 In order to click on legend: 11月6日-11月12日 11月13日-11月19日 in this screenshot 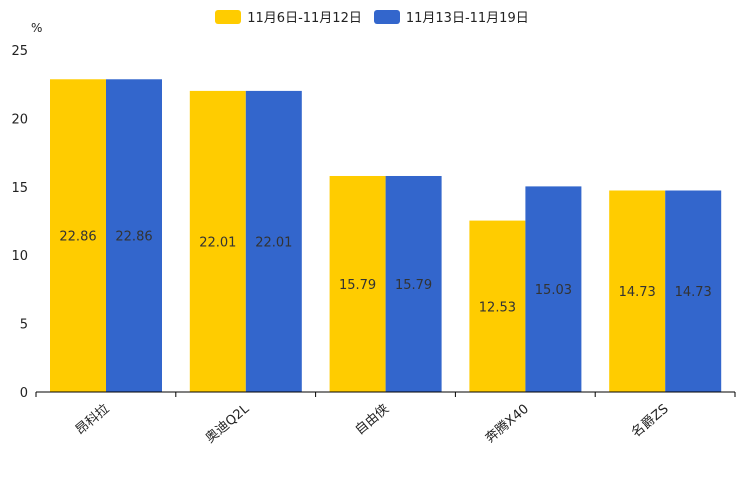, I will do `click(372, 16)`.